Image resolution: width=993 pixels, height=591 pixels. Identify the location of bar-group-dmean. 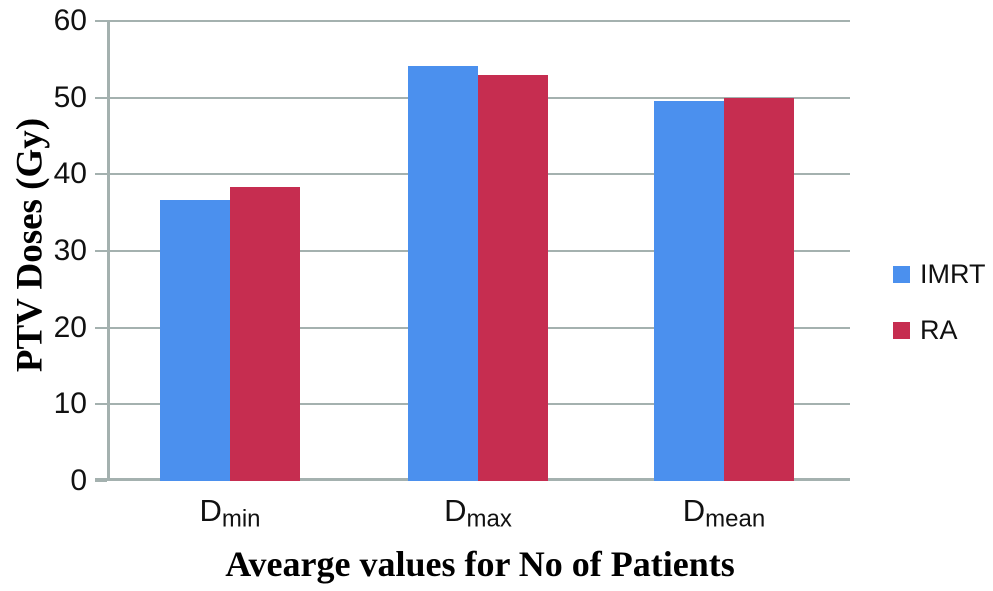
(724, 251).